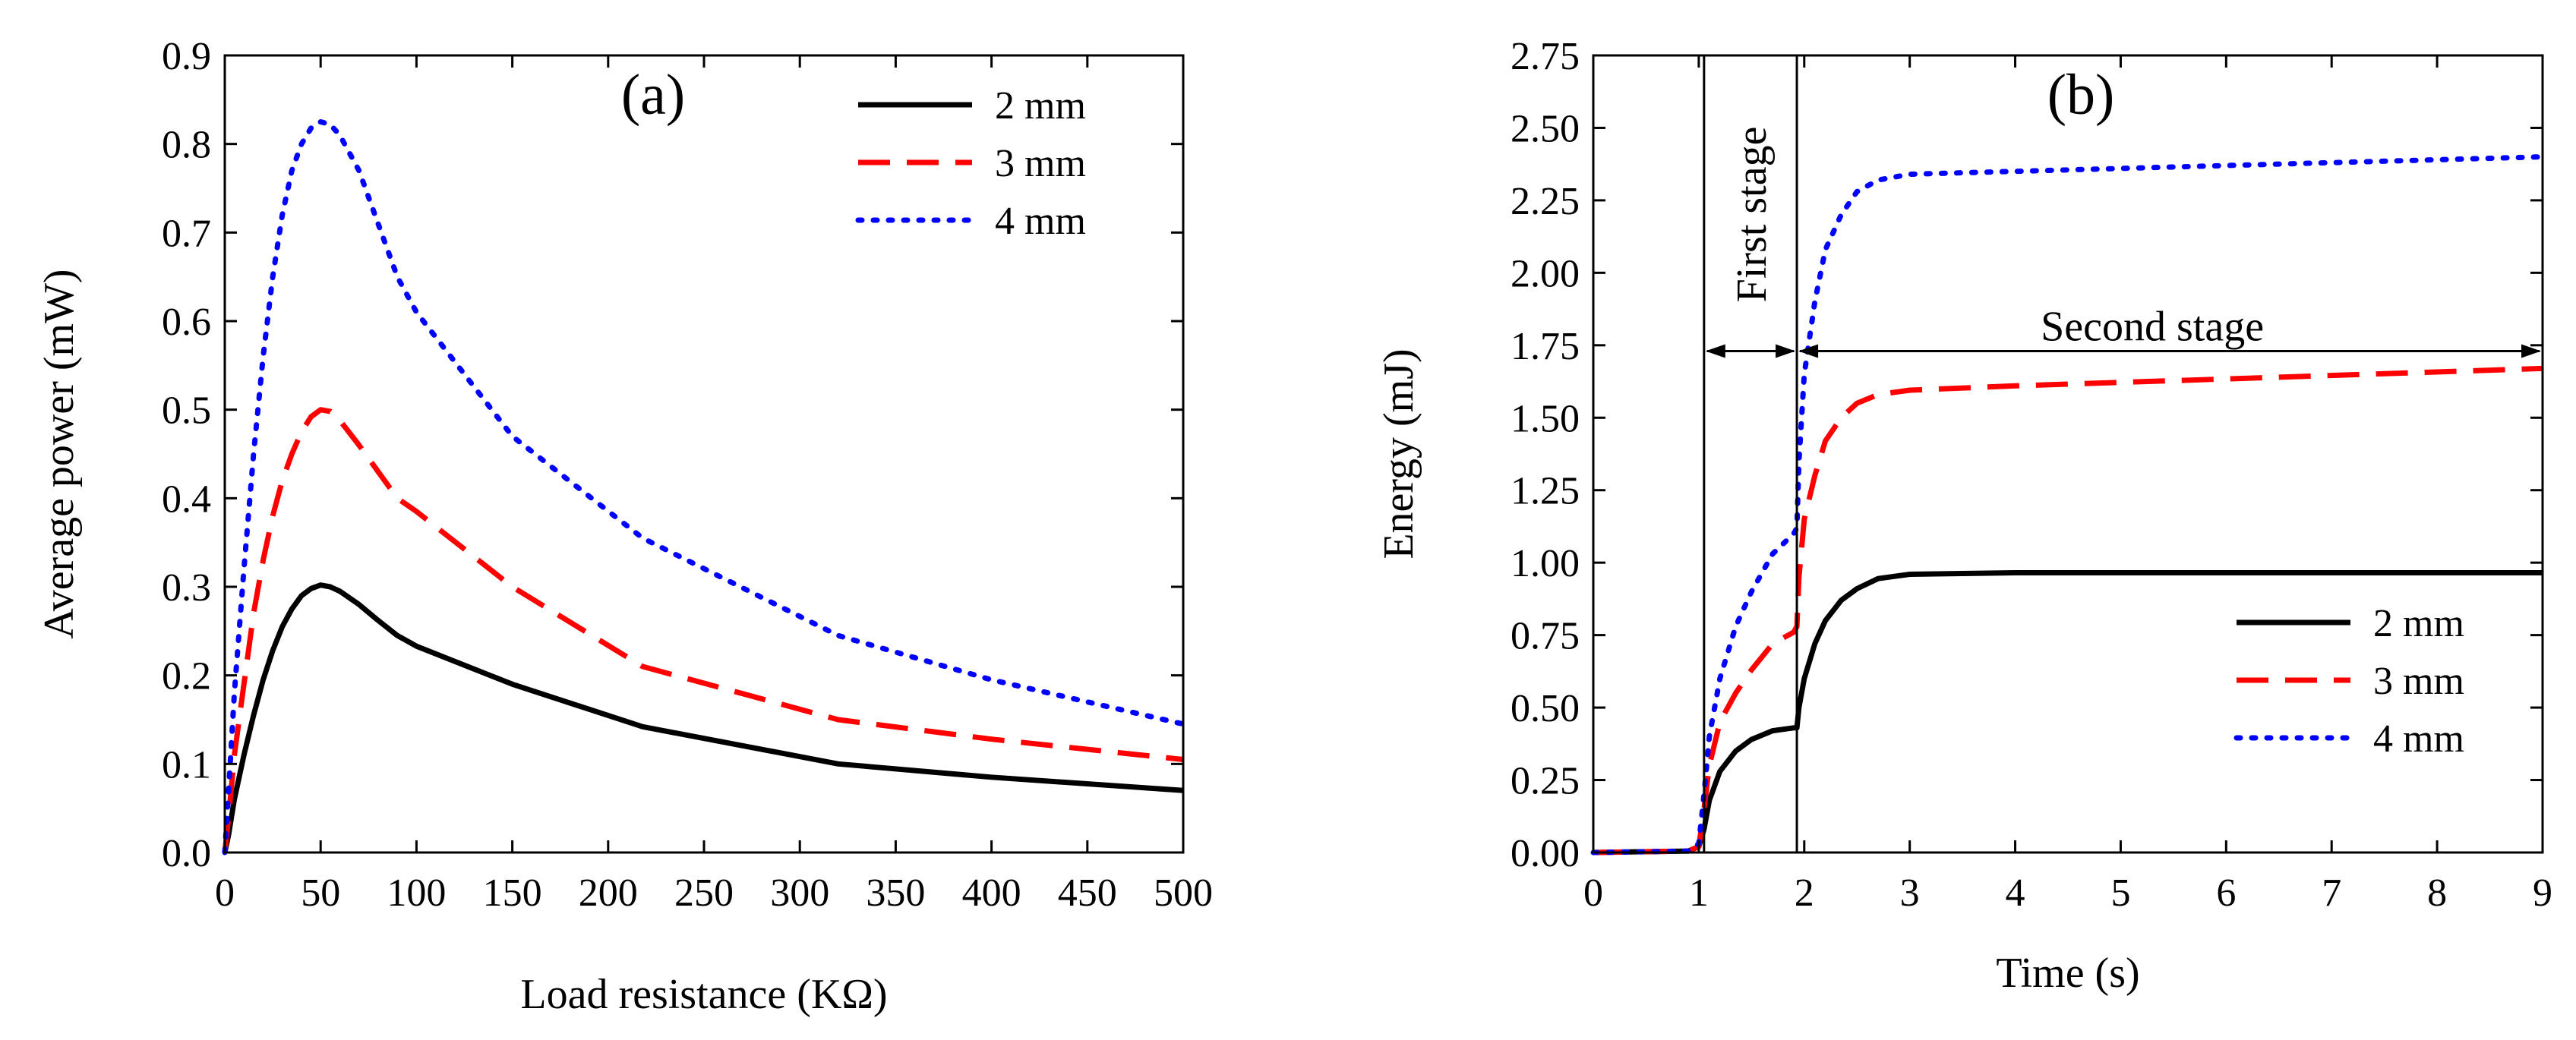  What do you see at coordinates (1545, 418) in the screenshot?
I see `y-tick-label: 1.50` at bounding box center [1545, 418].